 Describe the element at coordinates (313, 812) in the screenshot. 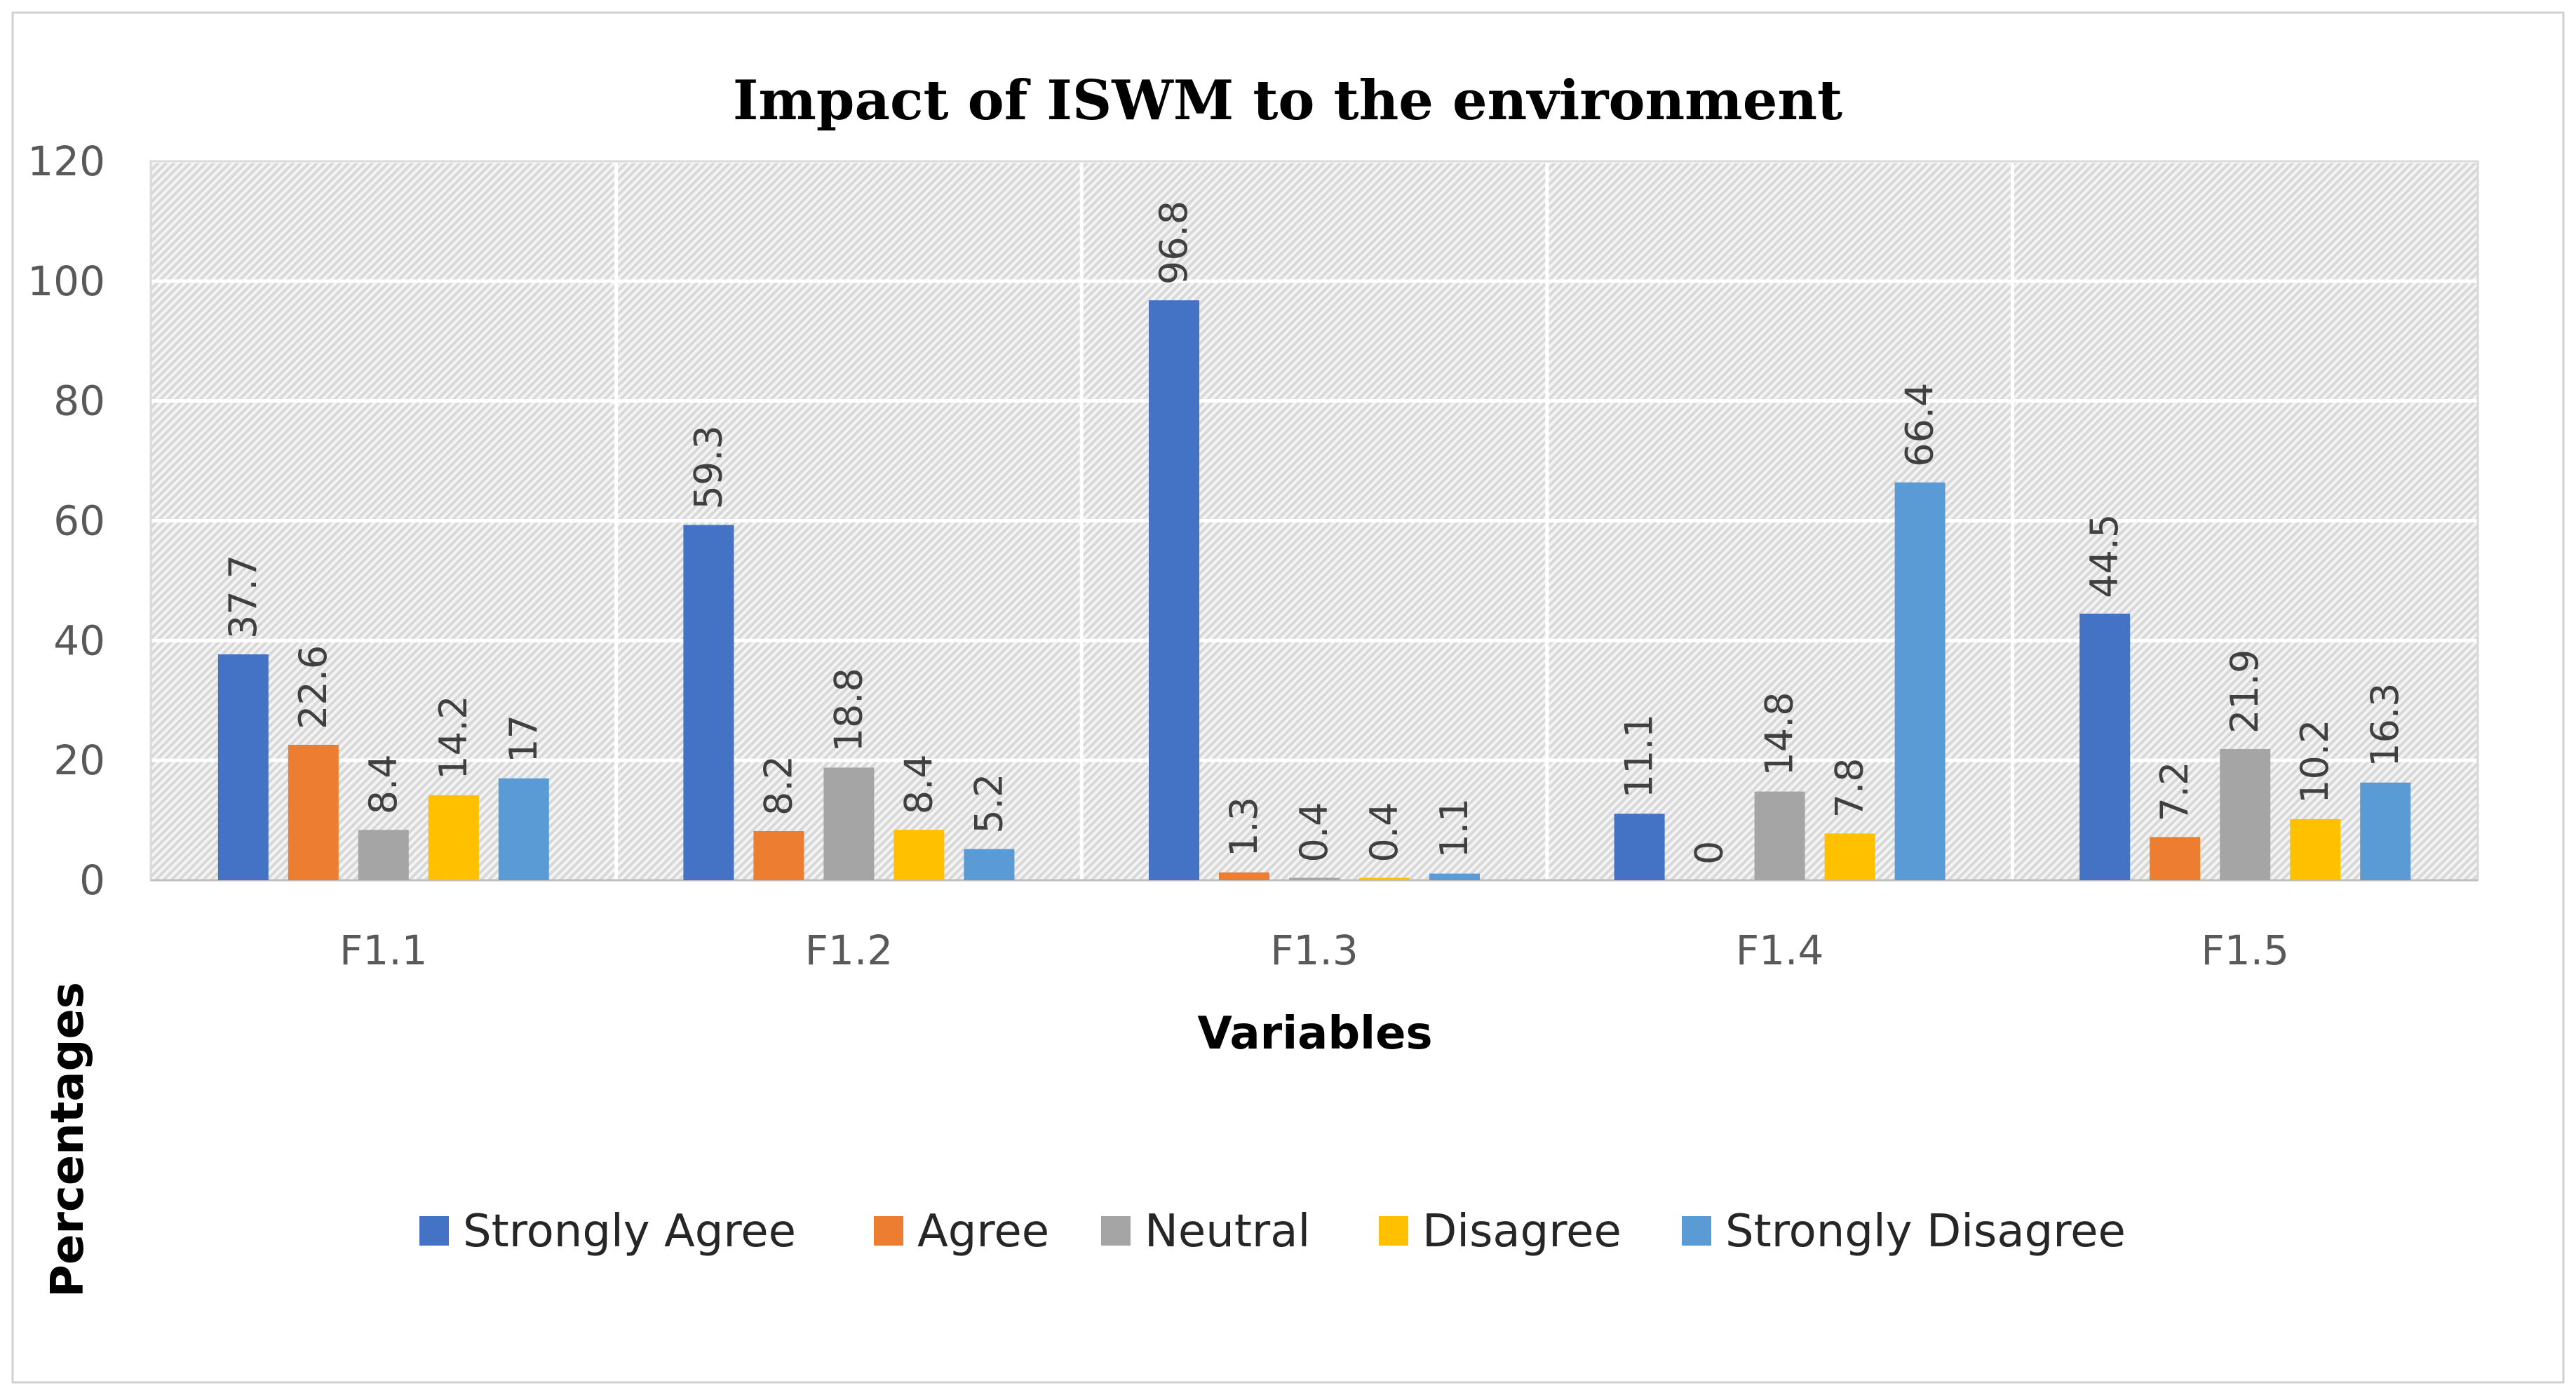

I see `bar-F1.1-agree` at that location.